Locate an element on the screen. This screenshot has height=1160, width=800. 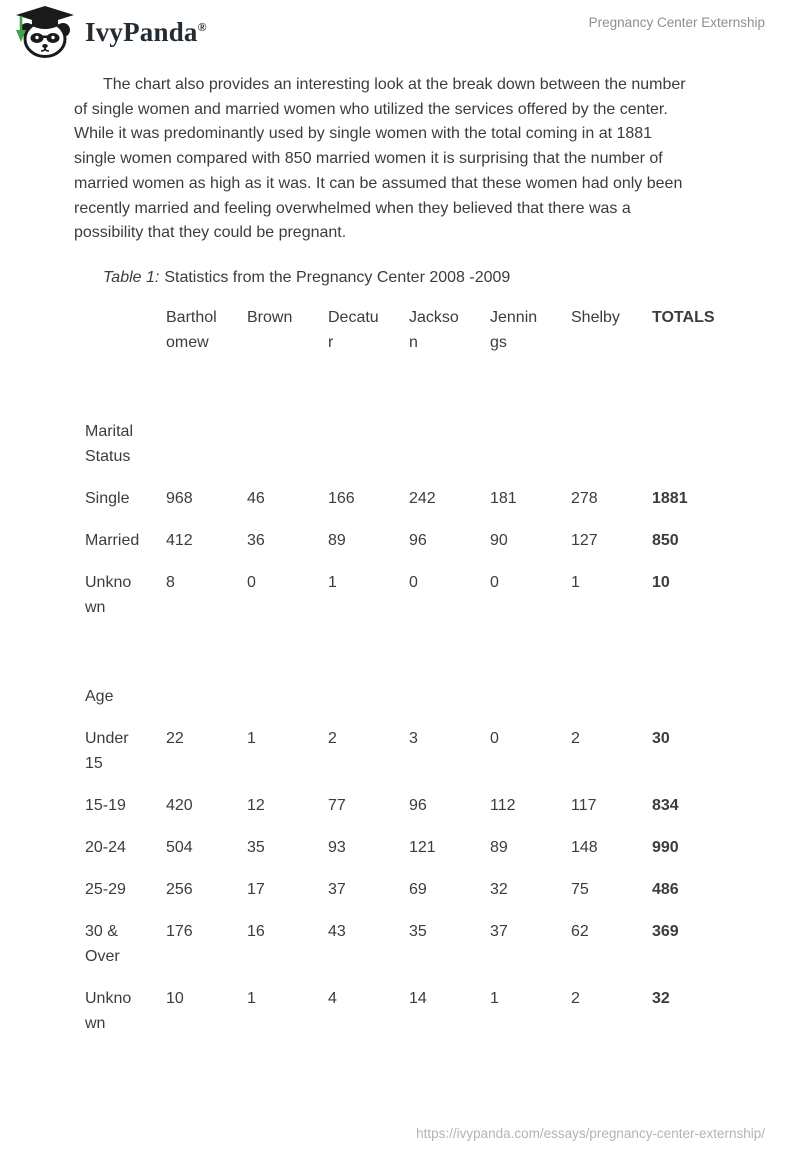
data-row: 25-29 256 17 37 69 32 75 486 is located at coordinates (417, 890).